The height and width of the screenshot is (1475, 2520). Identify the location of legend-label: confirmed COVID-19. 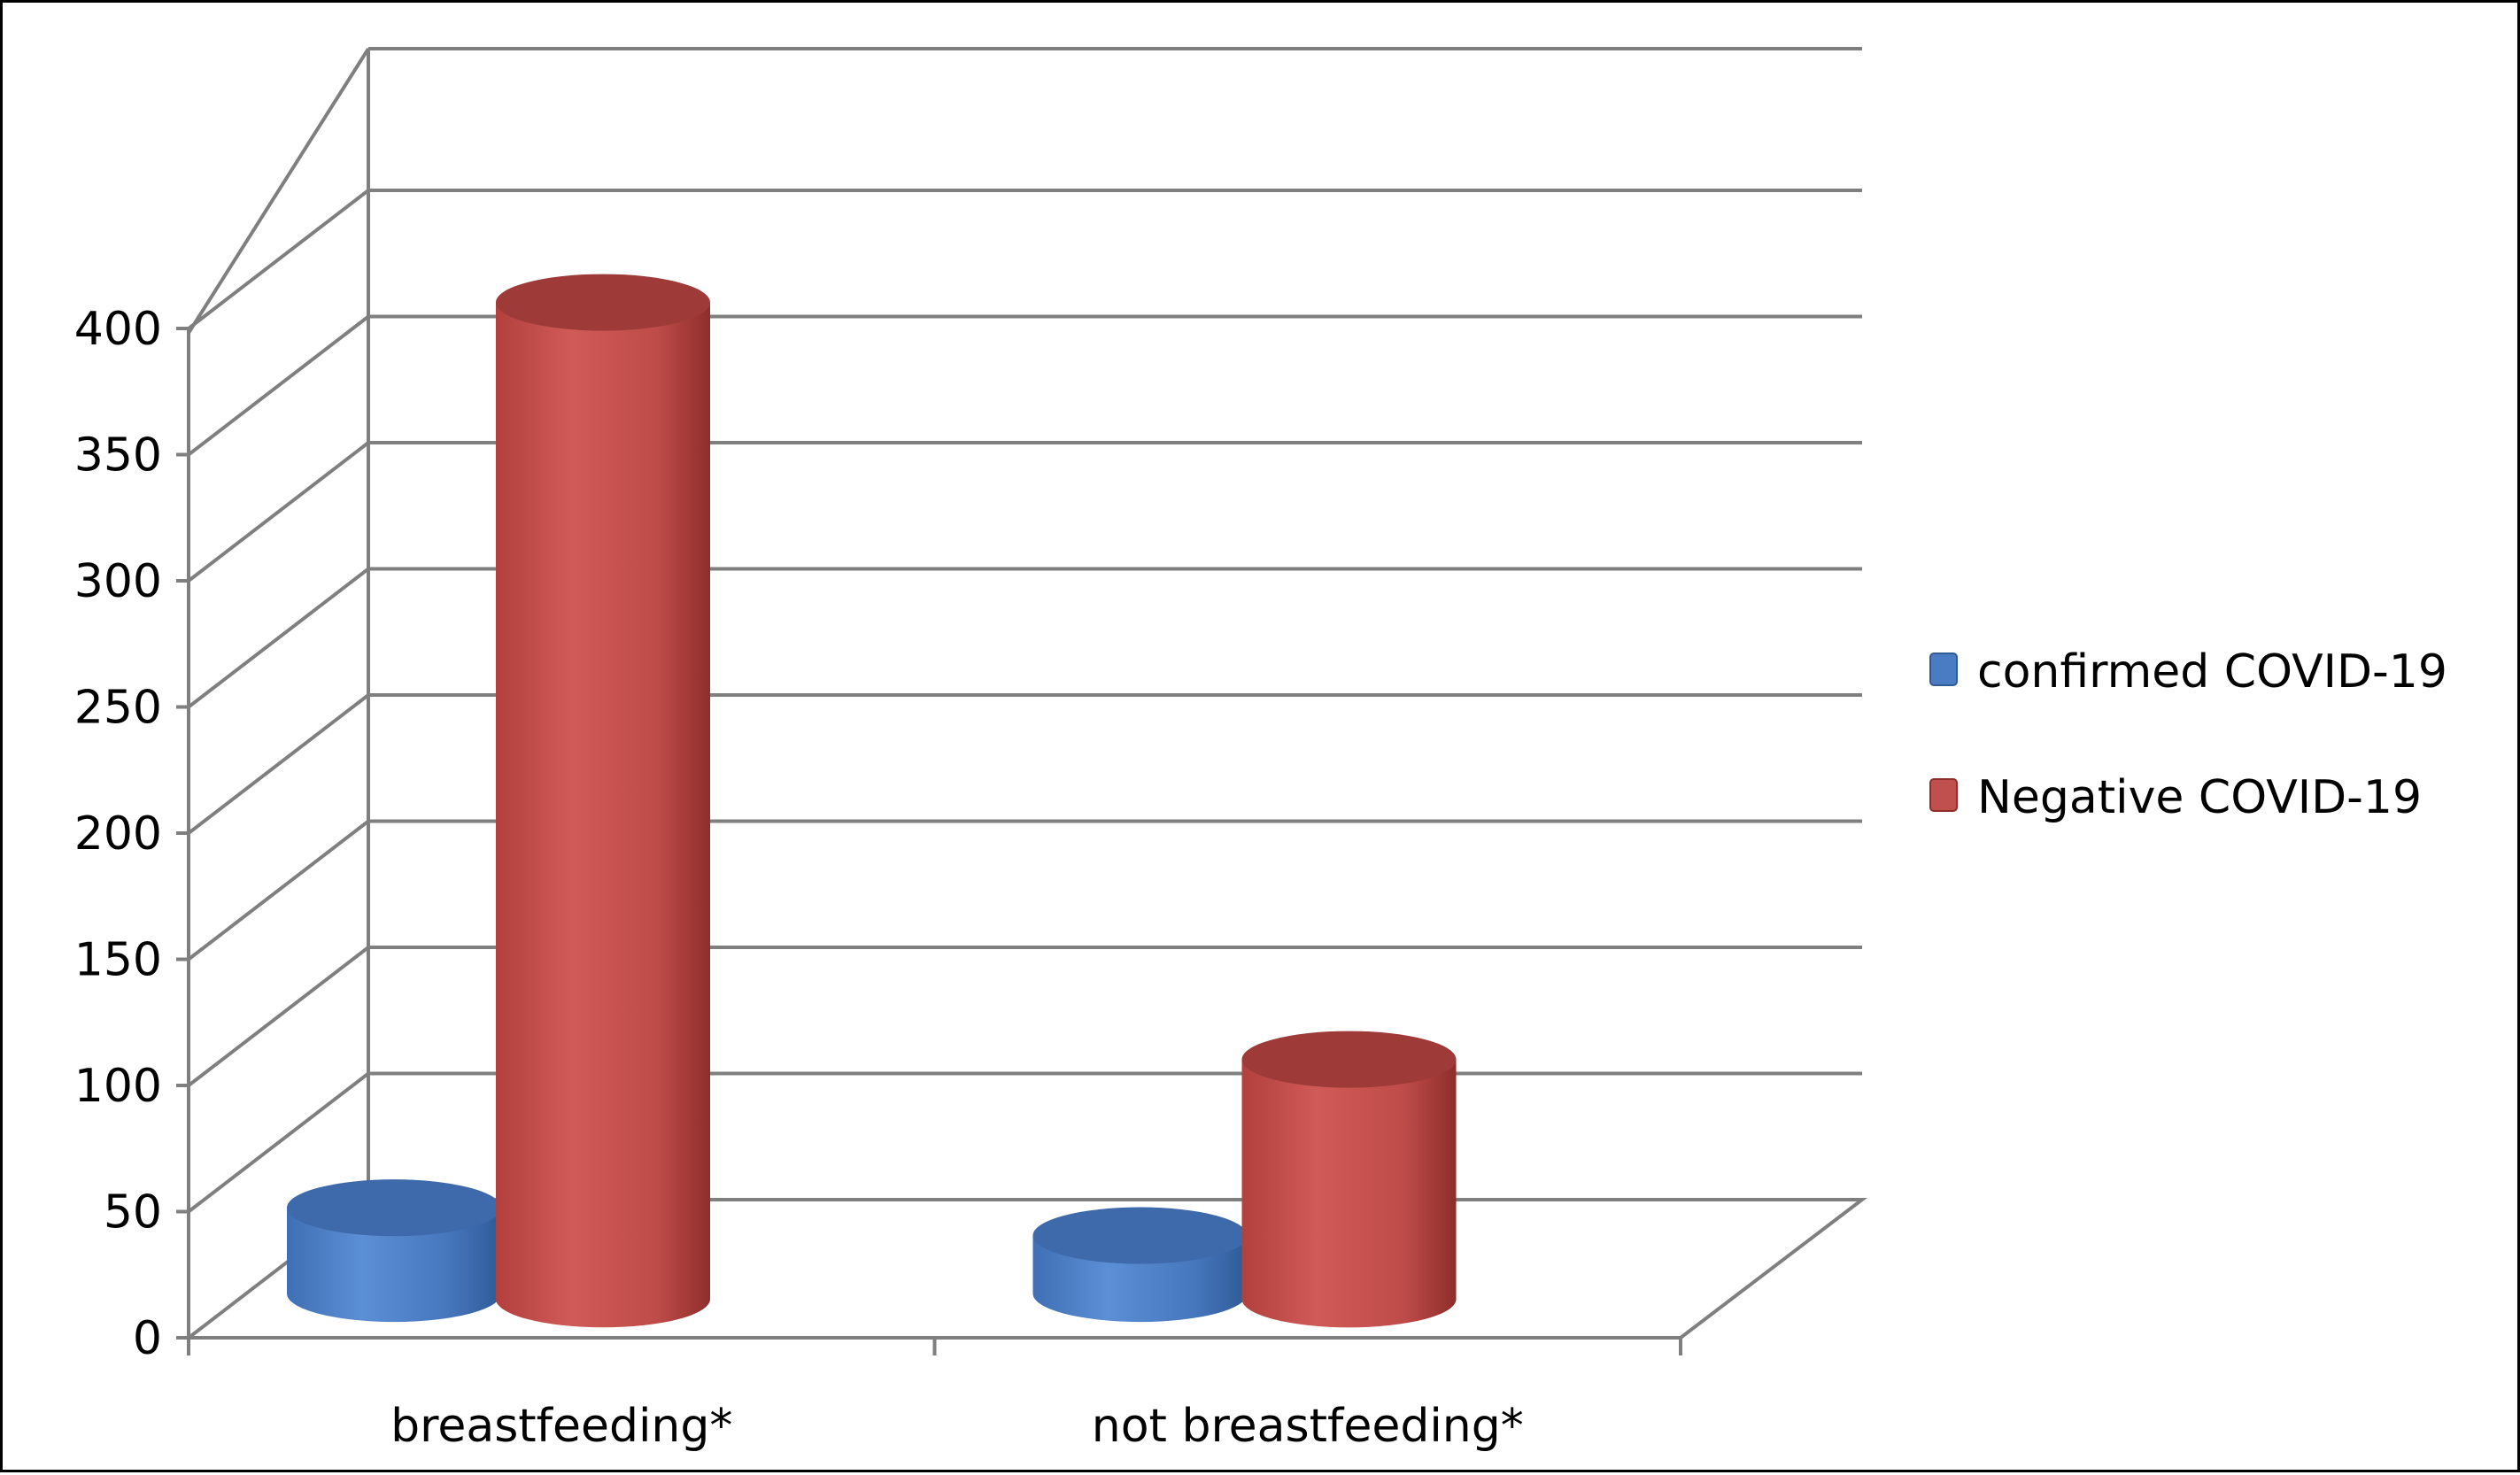
(2212, 672).